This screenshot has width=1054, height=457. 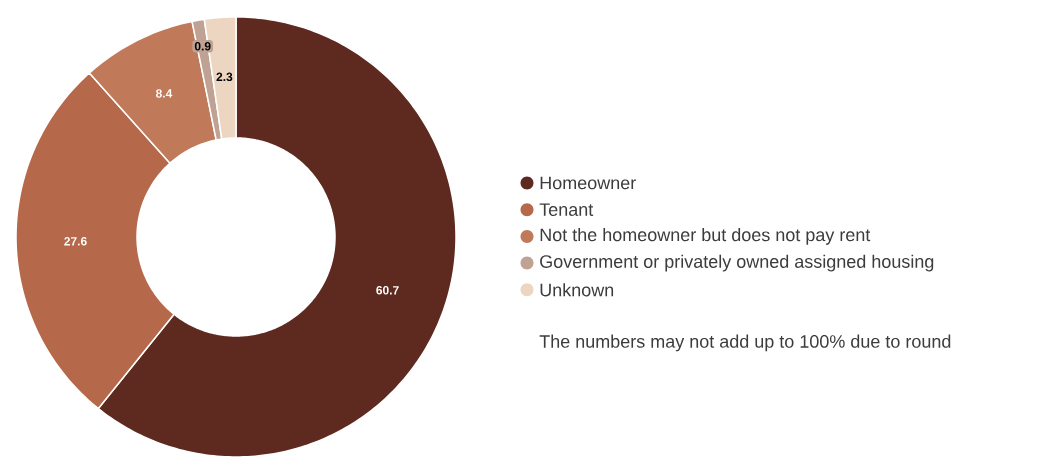 What do you see at coordinates (75, 241) in the screenshot?
I see `data-label: 27.6` at bounding box center [75, 241].